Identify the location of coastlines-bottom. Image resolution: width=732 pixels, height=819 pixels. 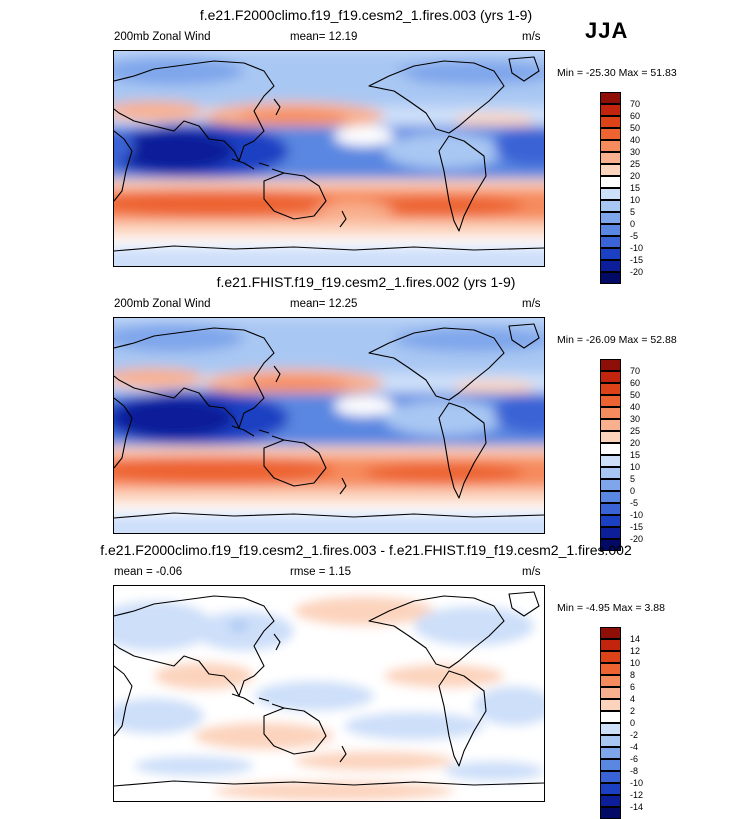
(329, 689).